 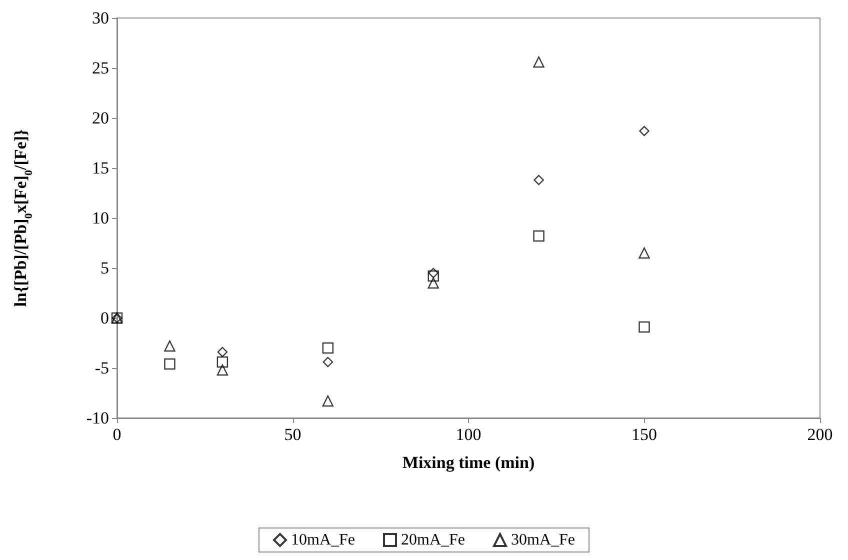 I want to click on y-tick-label: 15, so click(x=100, y=168).